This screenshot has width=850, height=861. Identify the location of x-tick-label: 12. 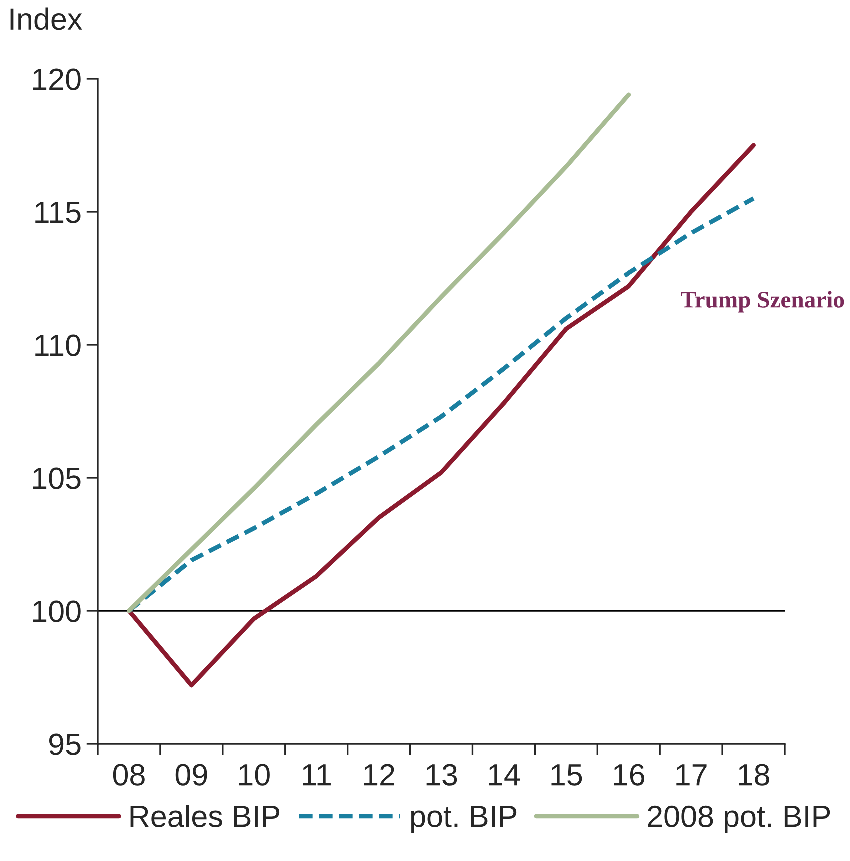
(379, 775).